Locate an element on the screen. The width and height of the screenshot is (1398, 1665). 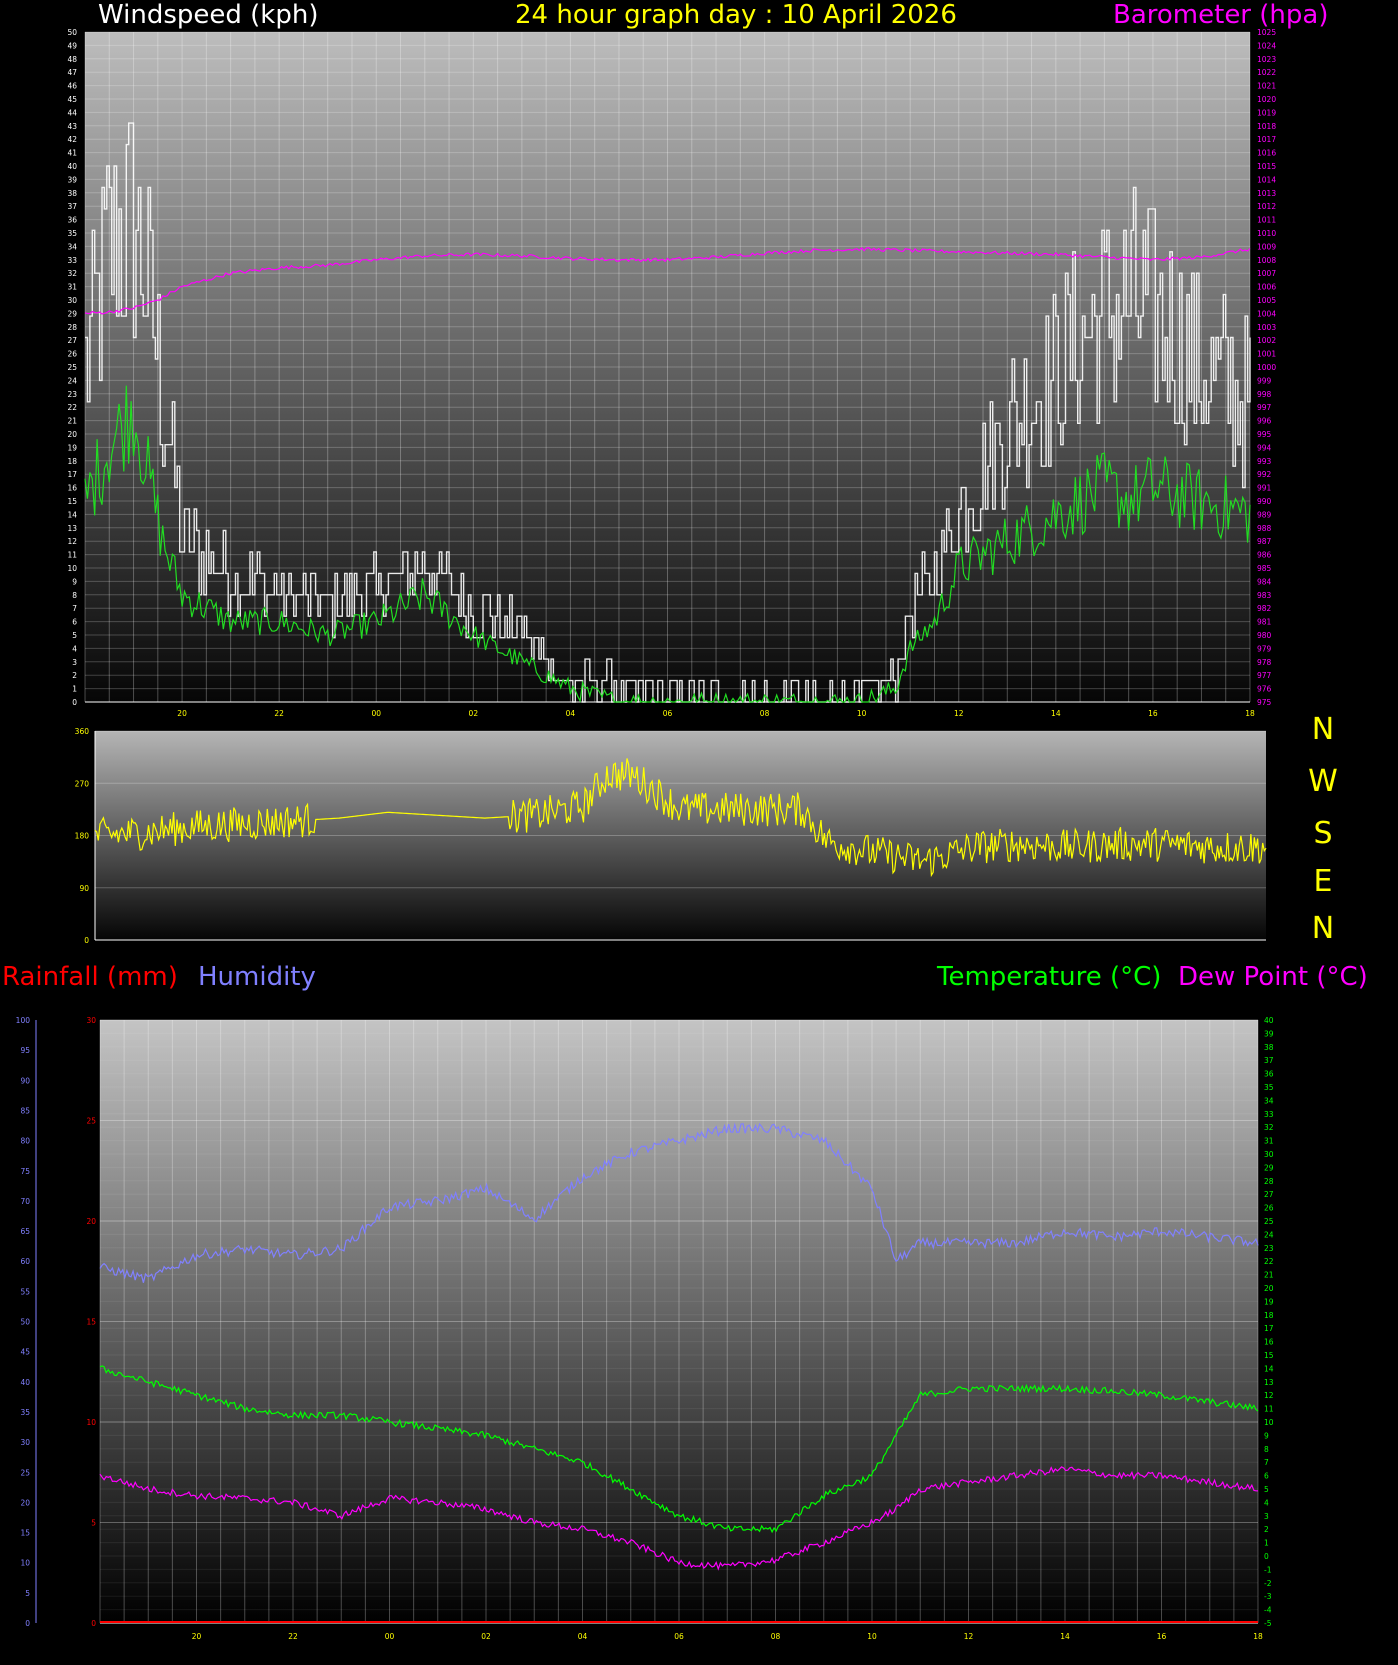
y2-tick-label: 1001 is located at coordinates (1266, 354).